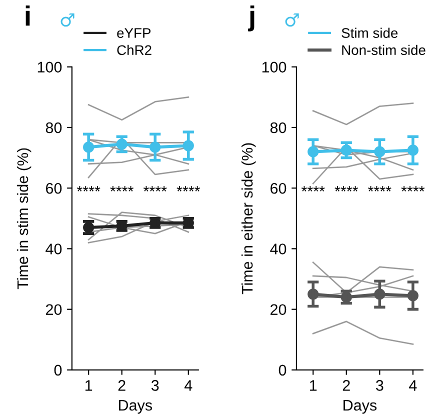 The width and height of the screenshot is (436, 418). I want to click on legend-label: Non-stim side, so click(384, 50).